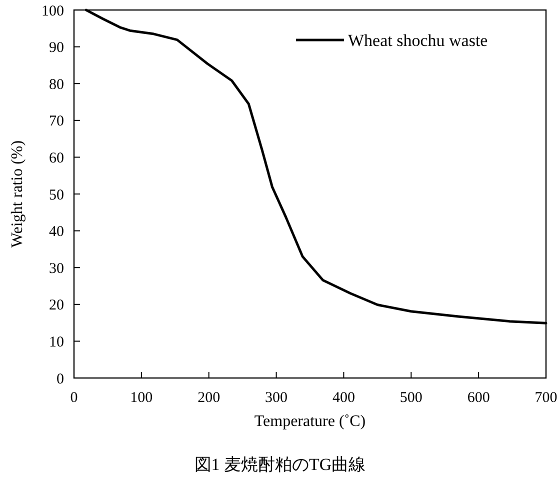 The width and height of the screenshot is (560, 484). Describe the element at coordinates (141, 398) in the screenshot. I see `x-tick-label: 100` at that location.